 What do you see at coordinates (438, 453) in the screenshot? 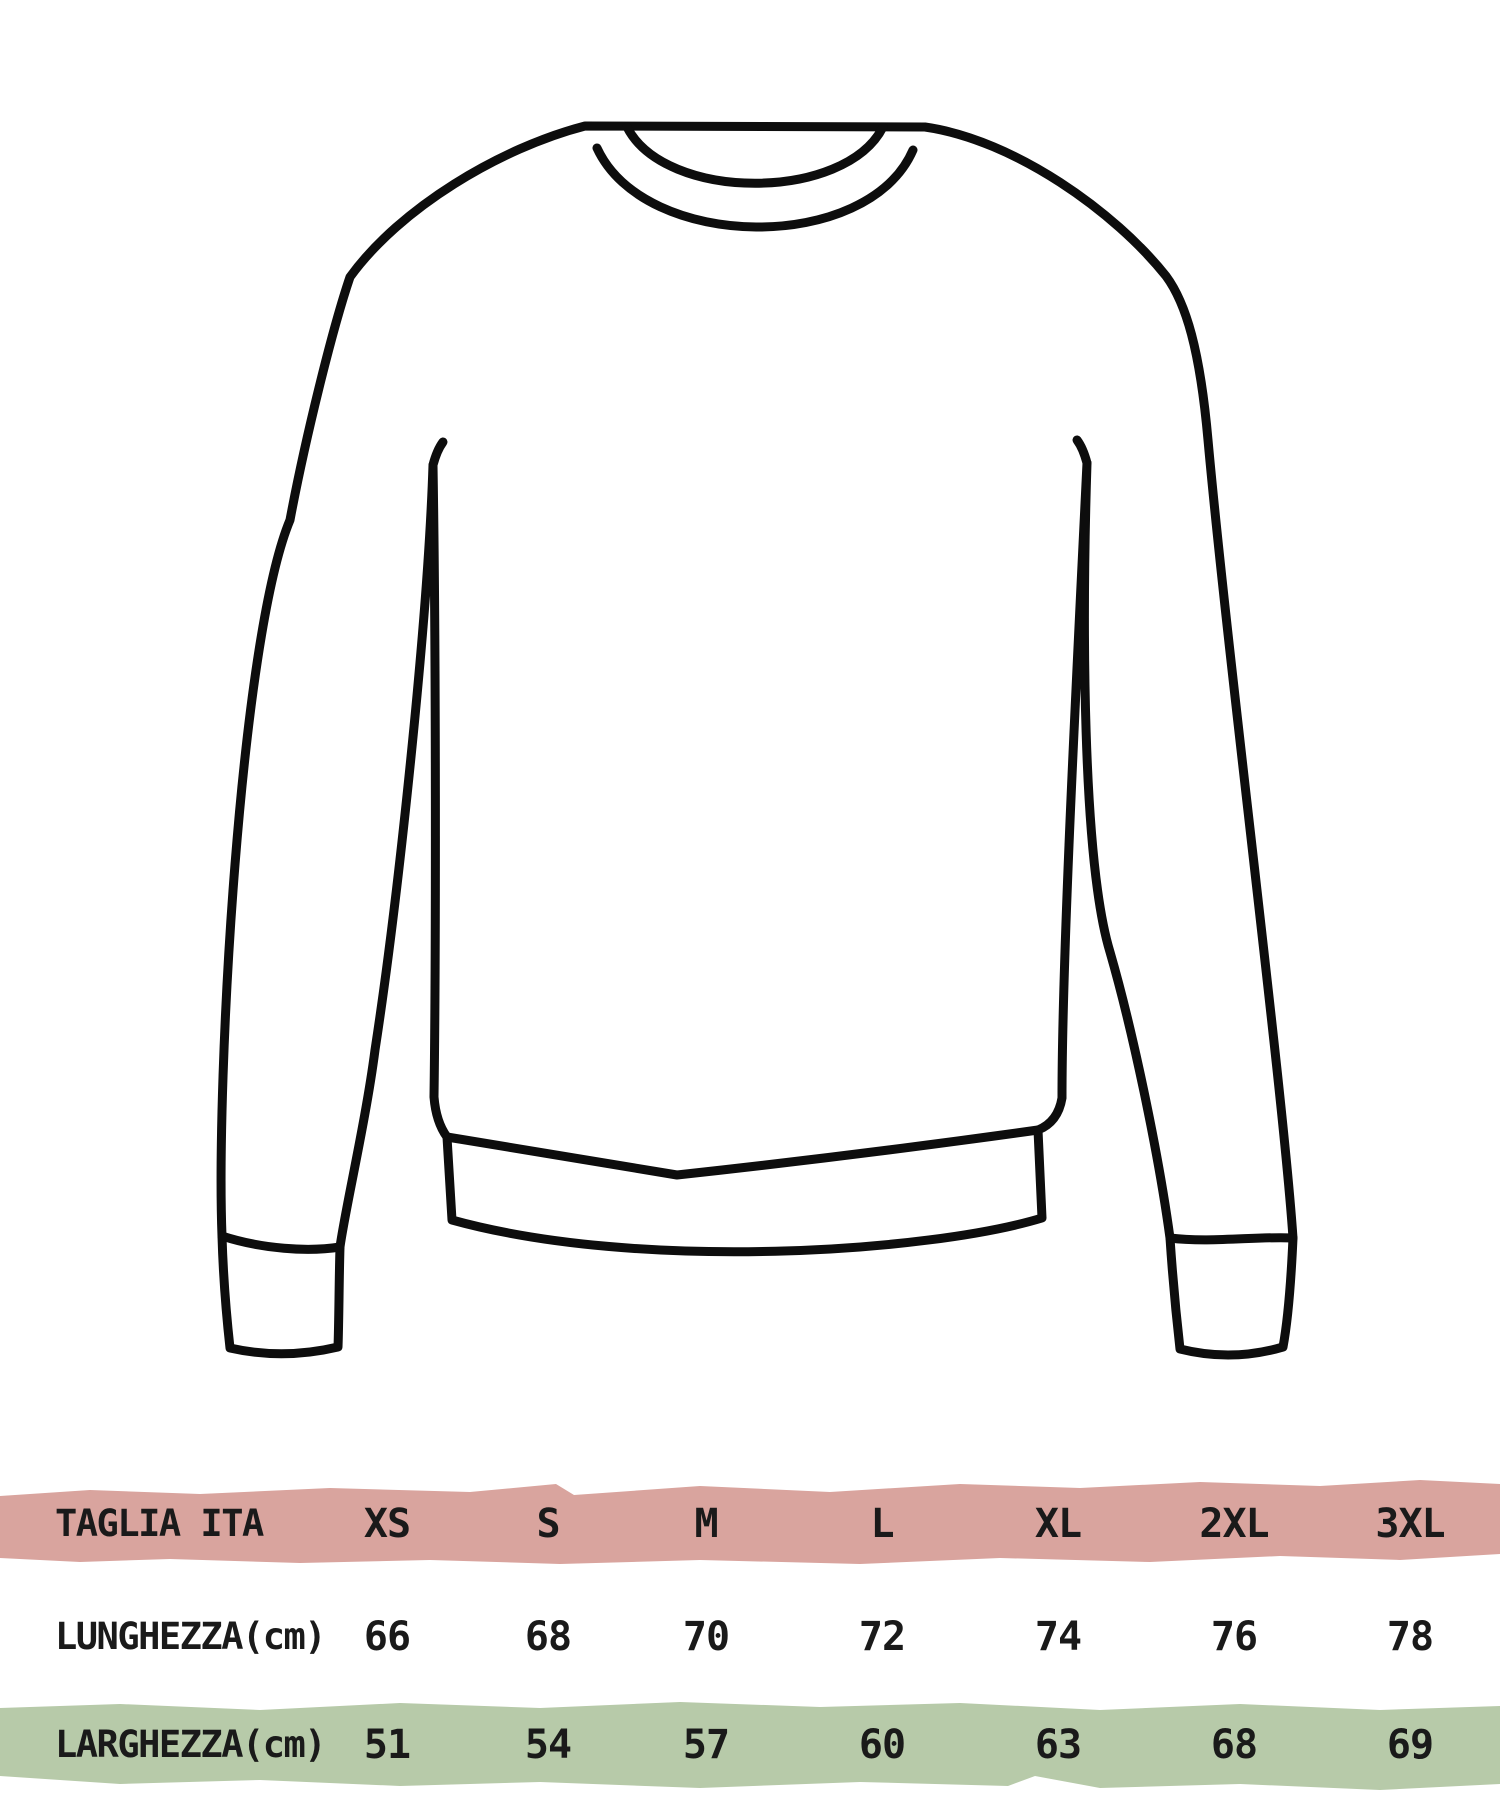
I see `left-armhole-hook` at bounding box center [438, 453].